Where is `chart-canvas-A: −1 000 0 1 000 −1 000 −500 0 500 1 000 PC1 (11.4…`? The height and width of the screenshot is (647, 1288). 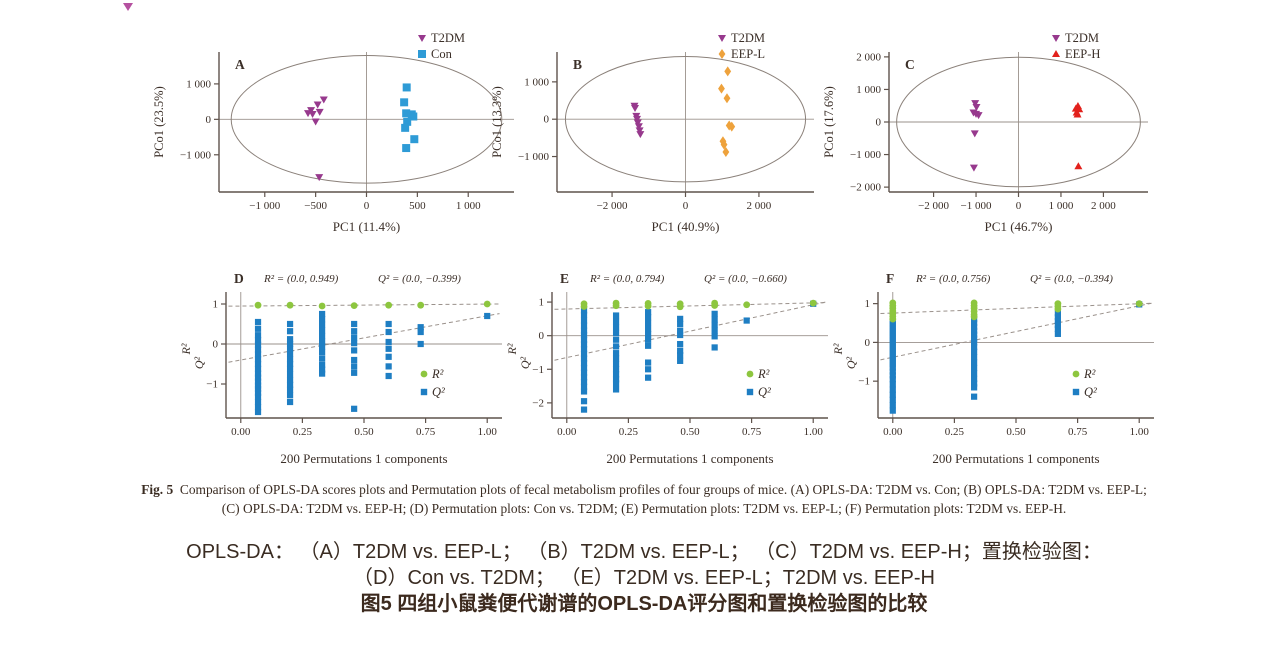 chart-canvas-A: −1 000 0 1 000 −1 000 −500 0 500 1 000 PC1 (11.4… is located at coordinates (333, 132).